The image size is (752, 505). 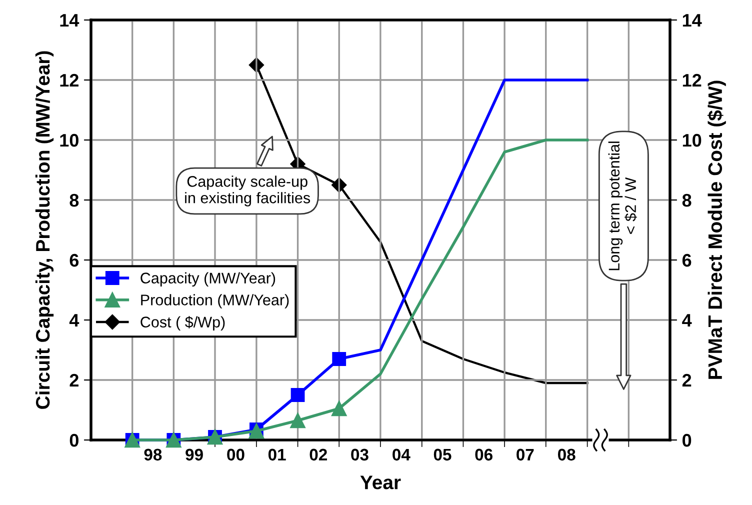 What do you see at coordinates (74, 380) in the screenshot?
I see `y-tick-label: 2` at bounding box center [74, 380].